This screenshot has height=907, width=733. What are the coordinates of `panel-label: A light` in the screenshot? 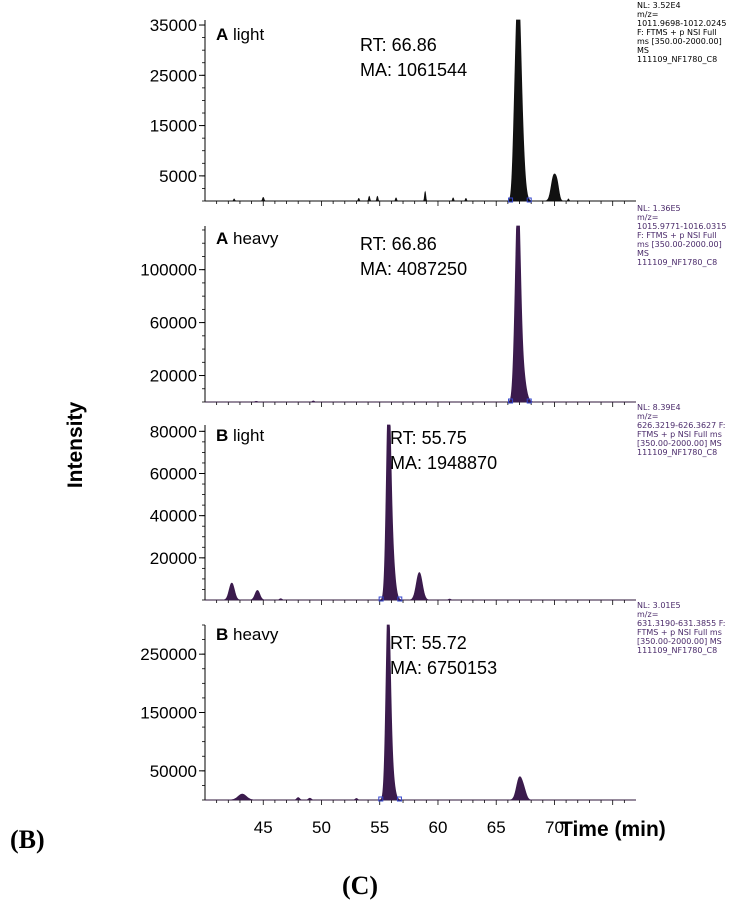 It's located at (240, 34).